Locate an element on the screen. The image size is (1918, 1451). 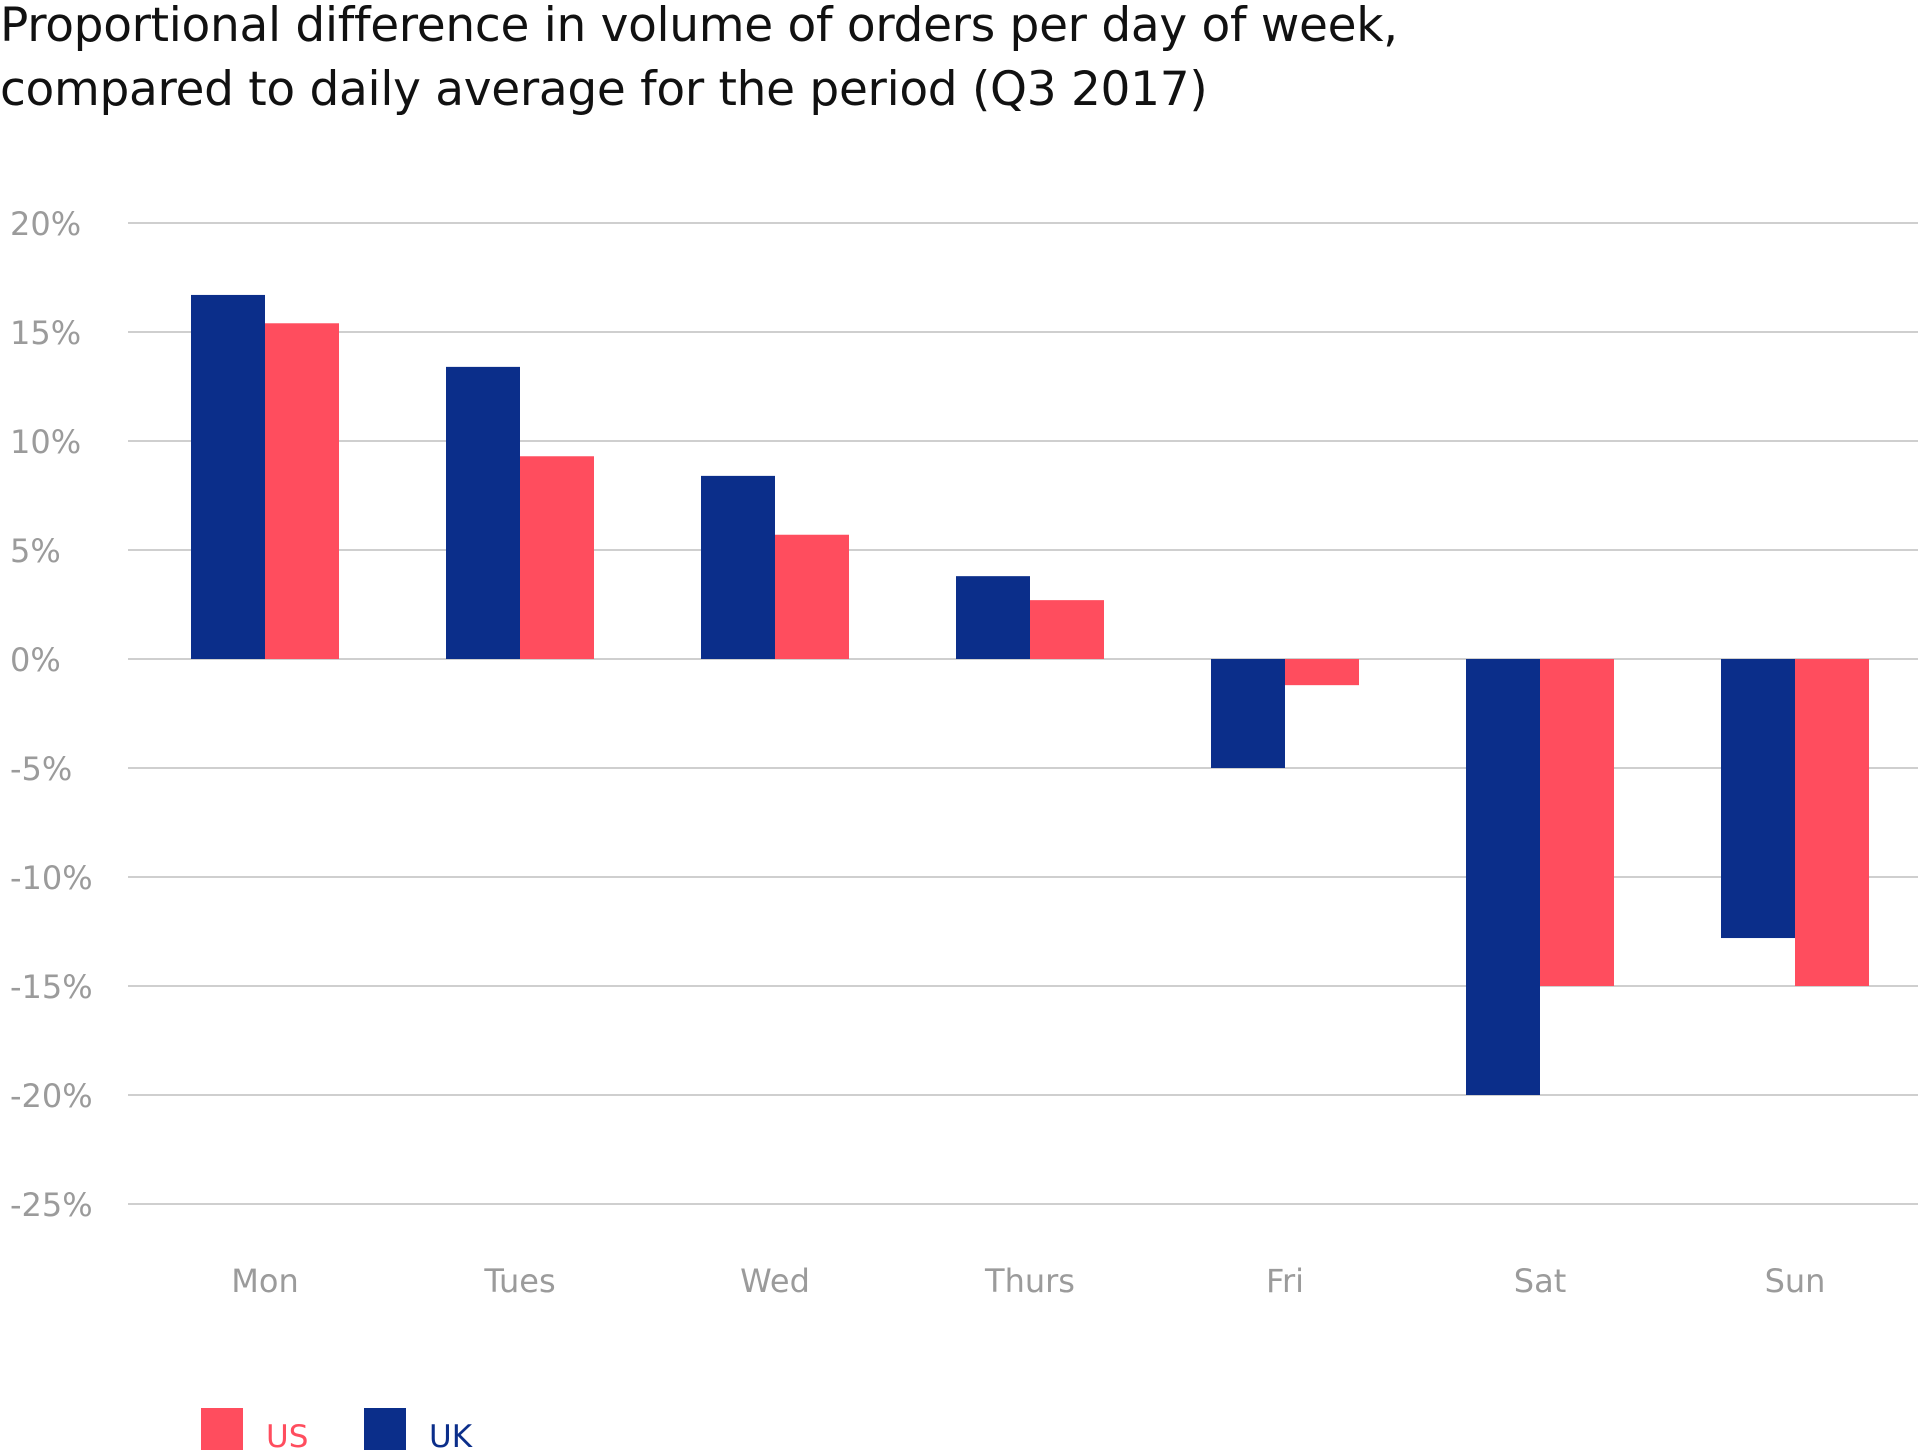
bar-uk-thurs is located at coordinates (993, 617).